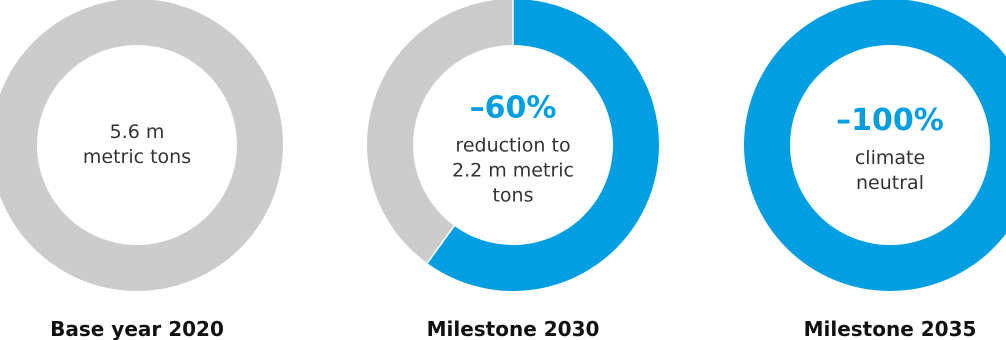 The image size is (1006, 340). What do you see at coordinates (890, 158) in the screenshot?
I see `center-label-line: climate` at bounding box center [890, 158].